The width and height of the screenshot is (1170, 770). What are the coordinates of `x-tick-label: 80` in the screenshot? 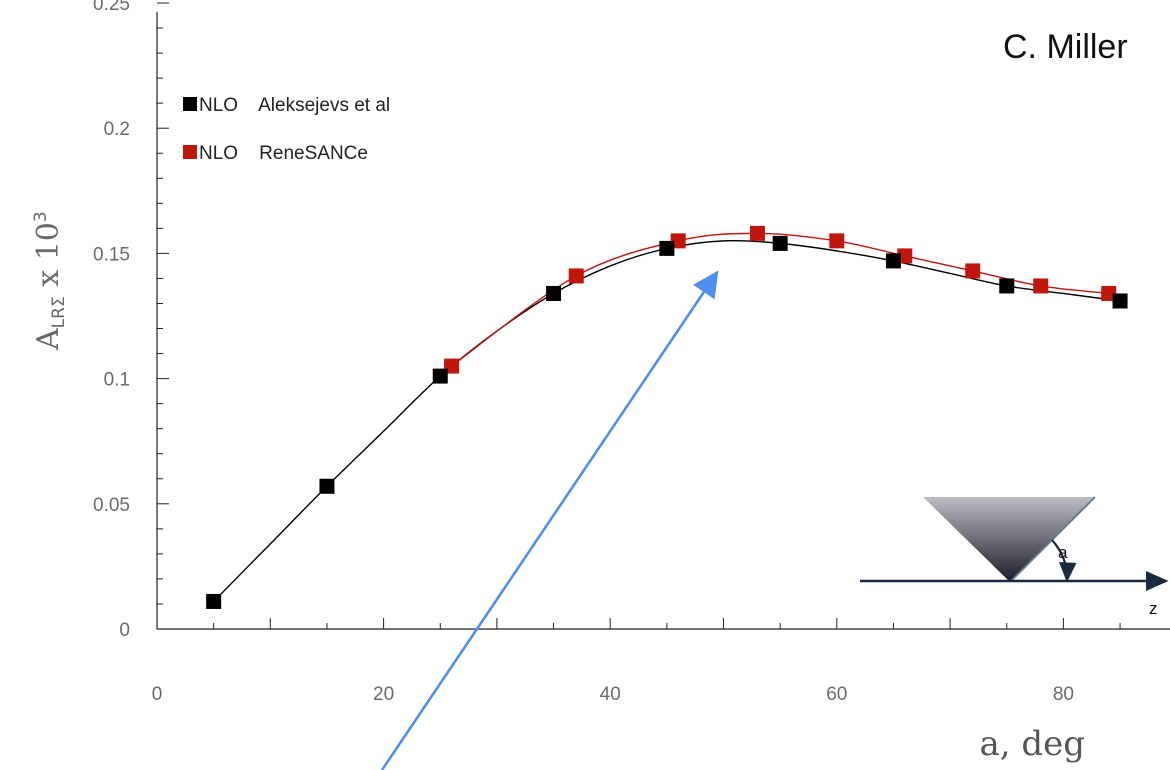 It's located at (1063, 694).